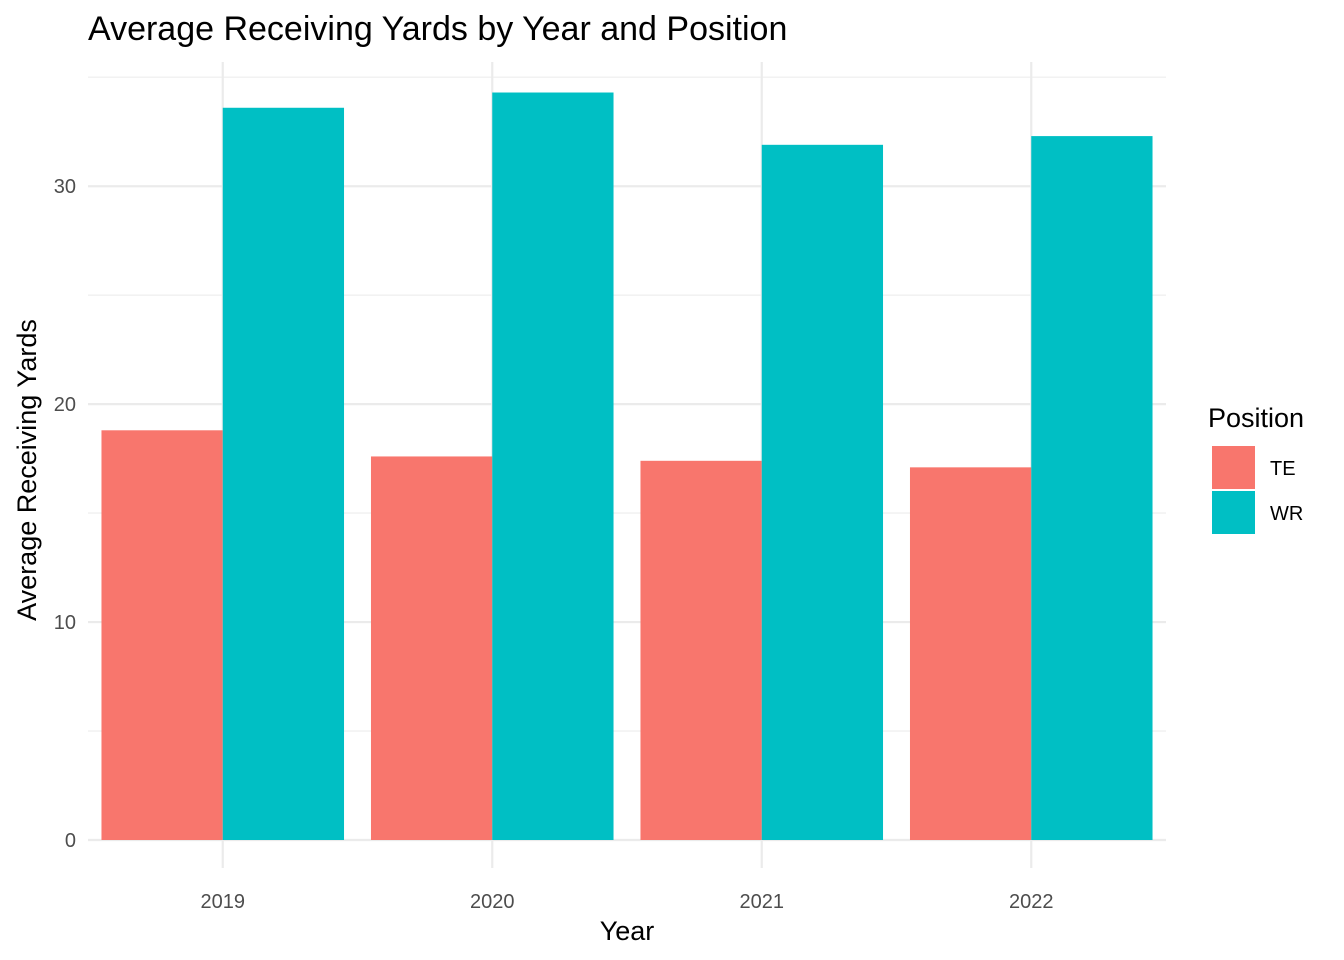 The width and height of the screenshot is (1344, 960). Describe the element at coordinates (1233, 467) in the screenshot. I see `legend-key-te` at that location.